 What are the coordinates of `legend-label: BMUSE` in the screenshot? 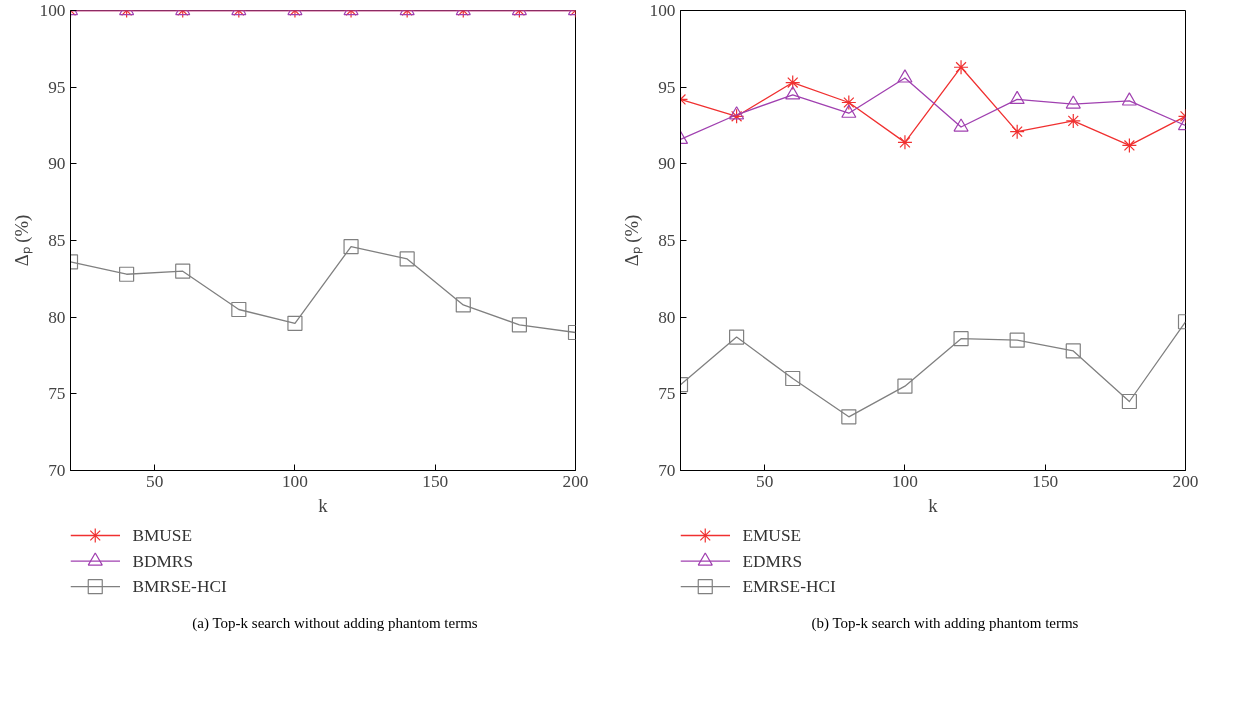 It's located at (162, 535).